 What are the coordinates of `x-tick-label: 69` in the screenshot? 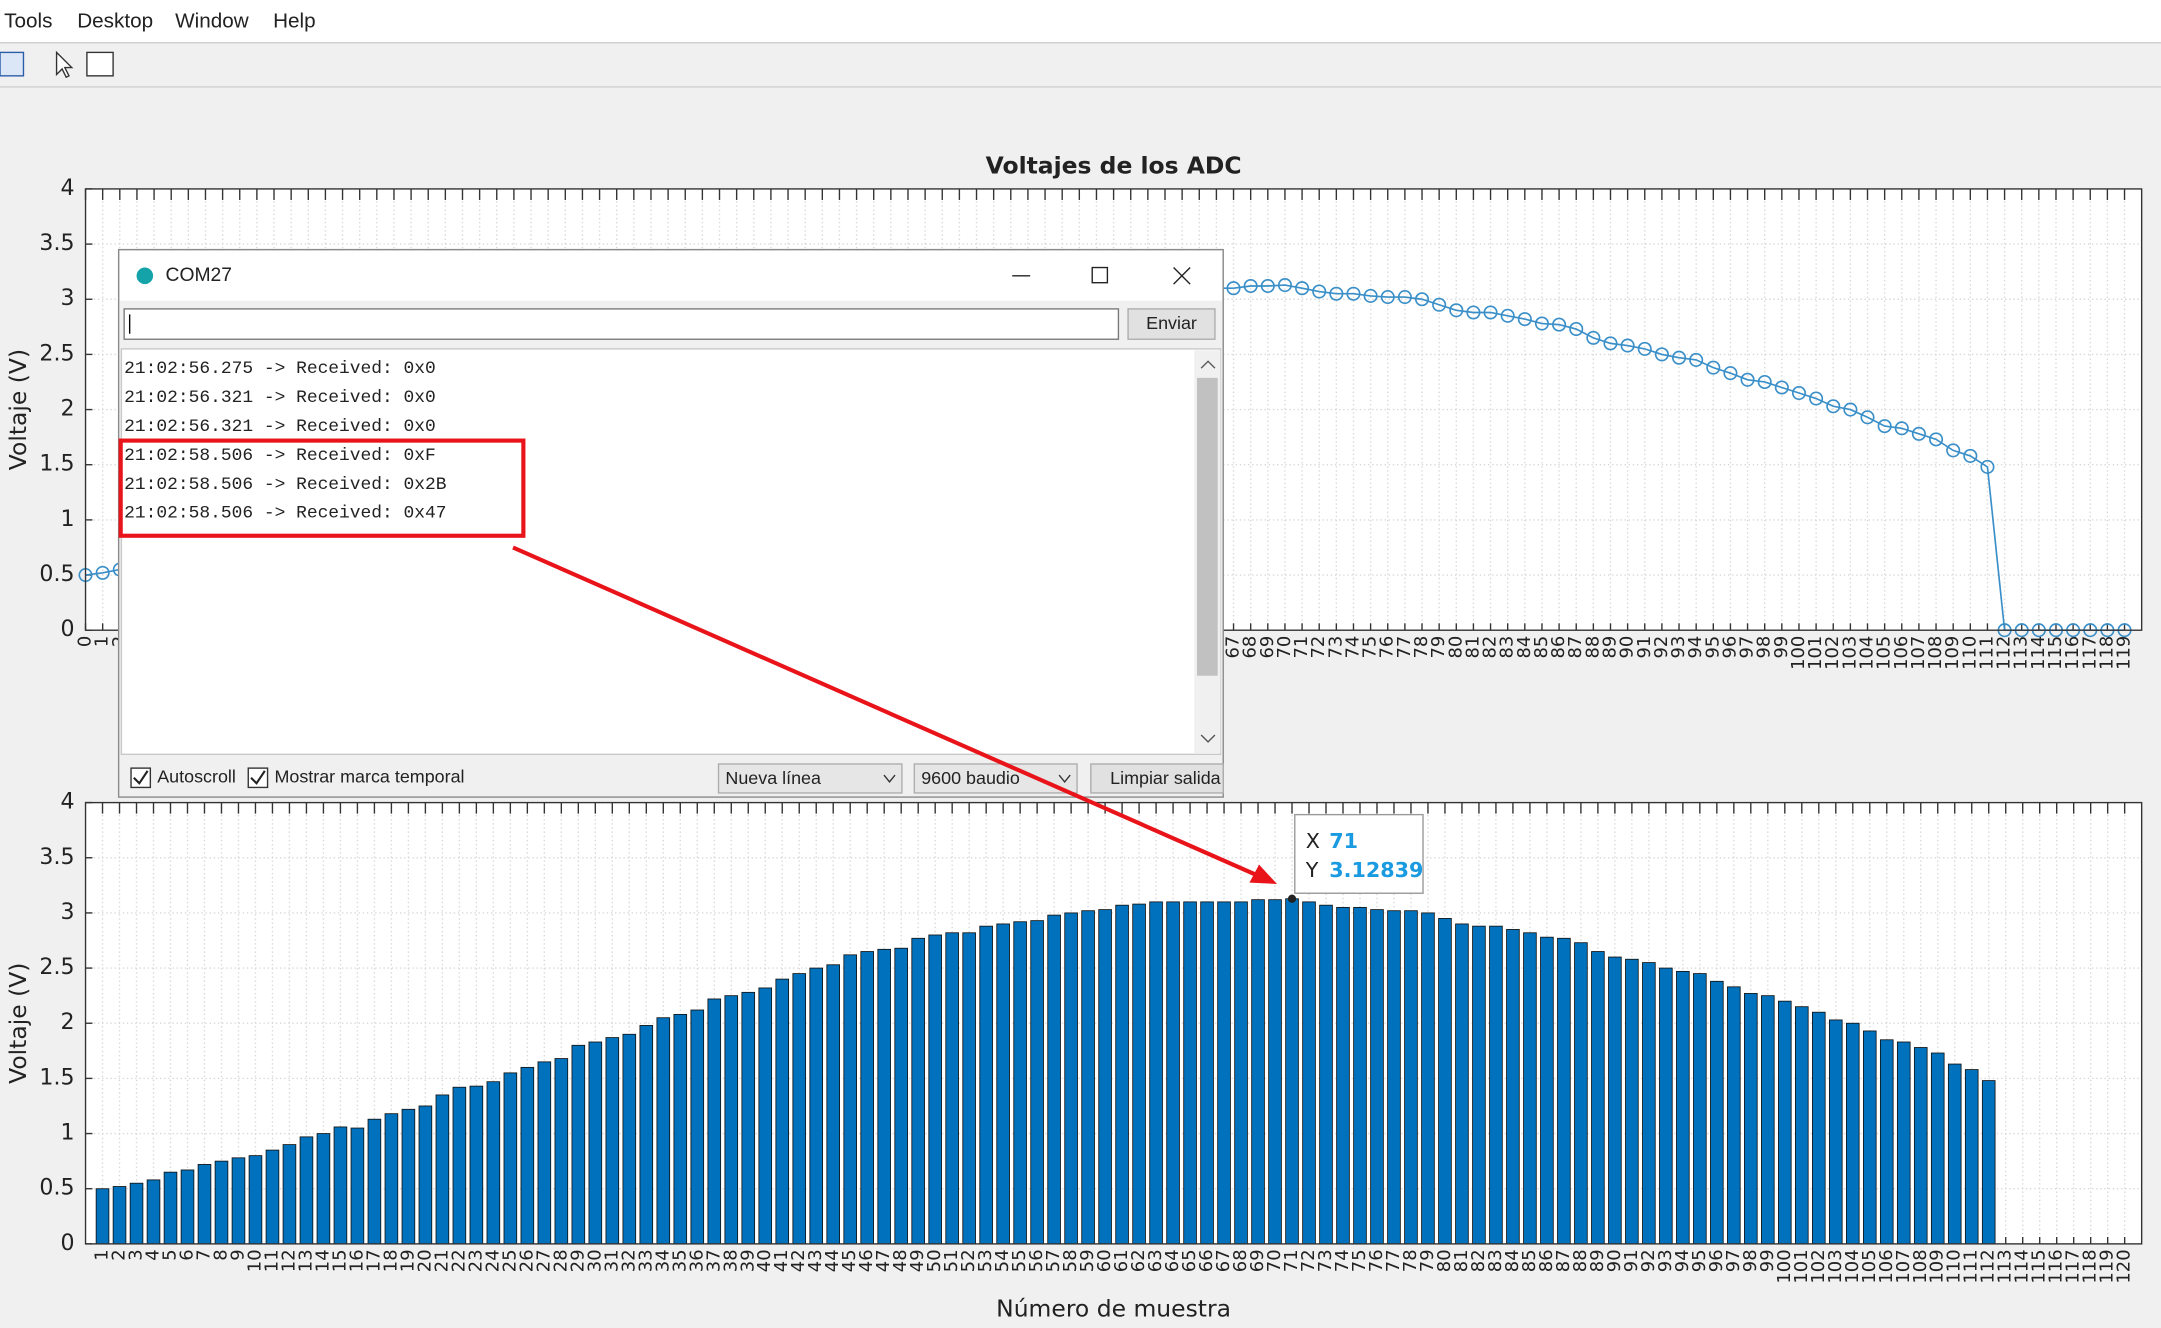 It's located at (1267, 647).